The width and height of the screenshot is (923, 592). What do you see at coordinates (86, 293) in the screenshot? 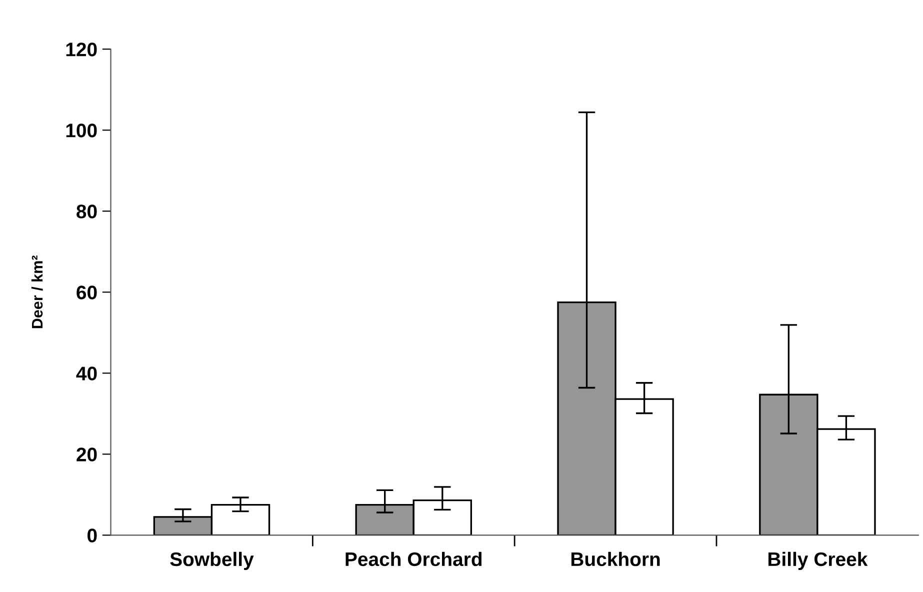
I see `y-tick-label: 60` at bounding box center [86, 293].